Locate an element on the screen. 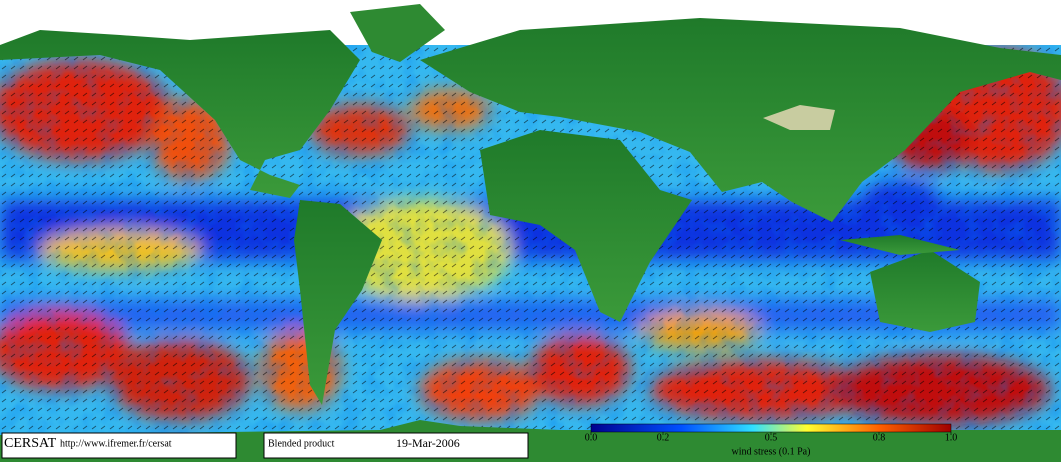 The width and height of the screenshot is (1061, 462). tick-label: 1.0 is located at coordinates (951, 437).